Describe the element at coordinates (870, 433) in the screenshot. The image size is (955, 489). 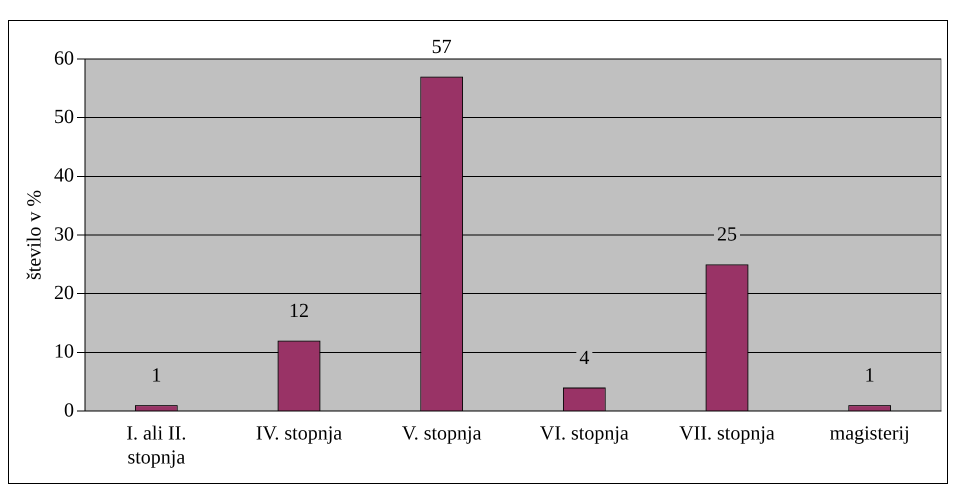
I see `x-tick-label: magisterij` at that location.